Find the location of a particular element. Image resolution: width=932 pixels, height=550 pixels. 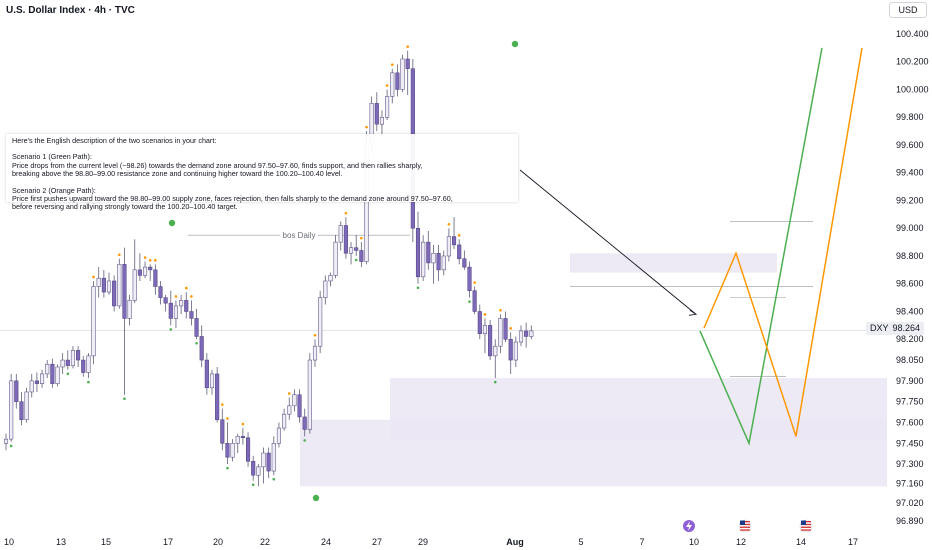

trendline-arrow is located at coordinates (693, 312).